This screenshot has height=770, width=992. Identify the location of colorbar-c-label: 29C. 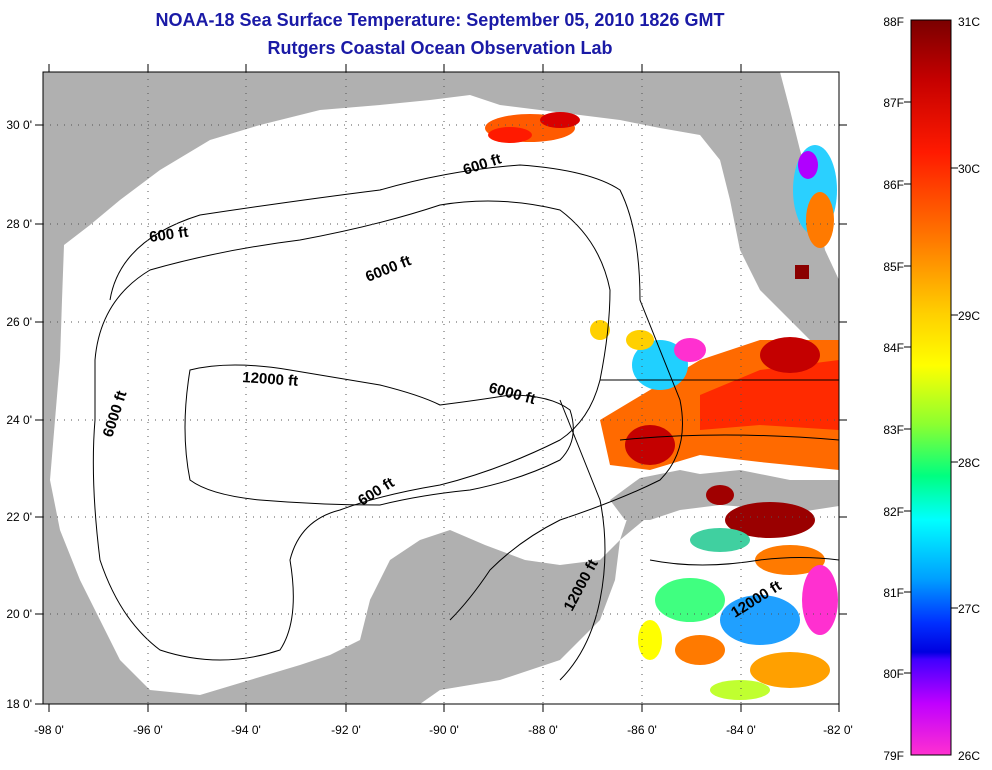
(969, 316).